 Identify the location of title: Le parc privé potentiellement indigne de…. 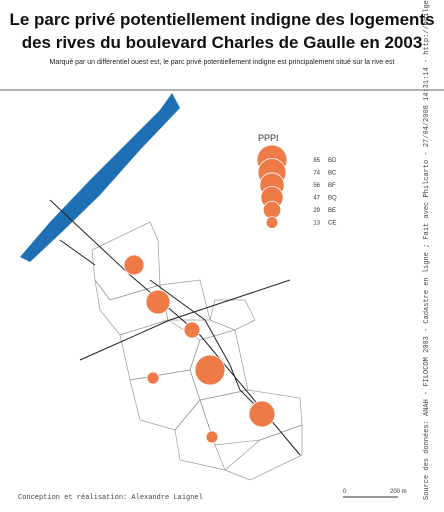
(221, 19).